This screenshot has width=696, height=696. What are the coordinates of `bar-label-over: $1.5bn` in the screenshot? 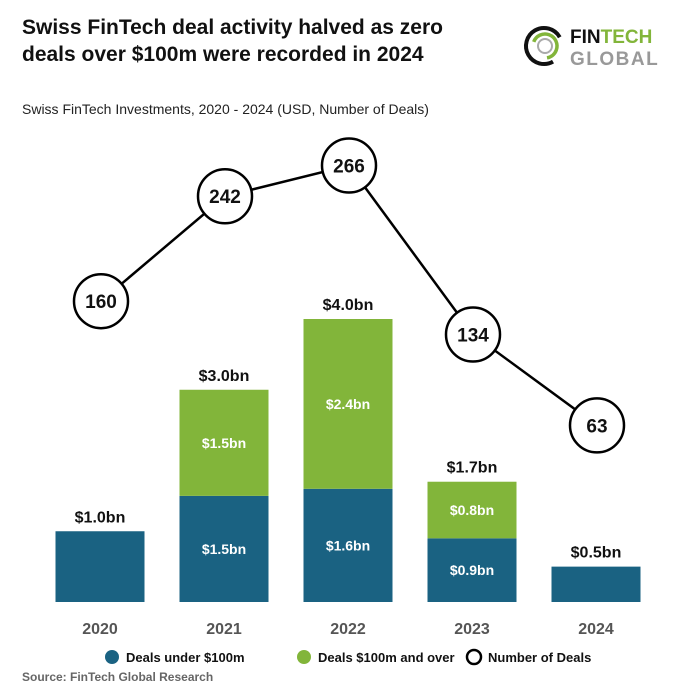 It's located at (224, 443).